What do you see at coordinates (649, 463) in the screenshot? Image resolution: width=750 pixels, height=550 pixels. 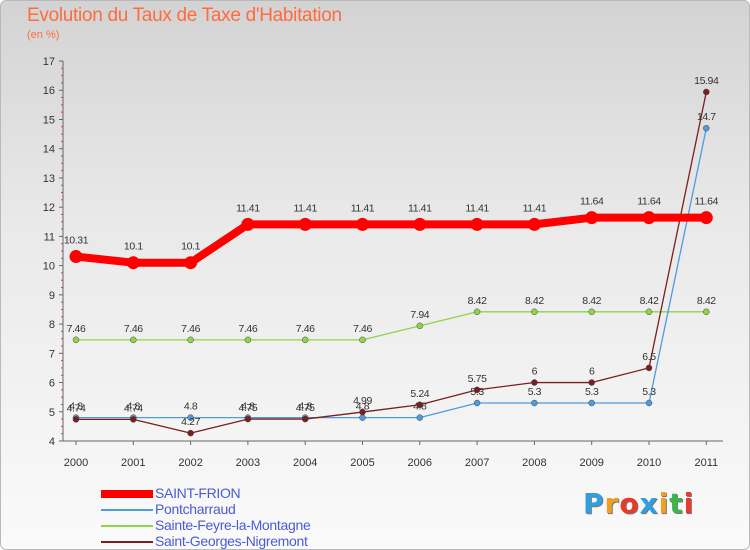 I see `x-tick-label: 2010` at bounding box center [649, 463].